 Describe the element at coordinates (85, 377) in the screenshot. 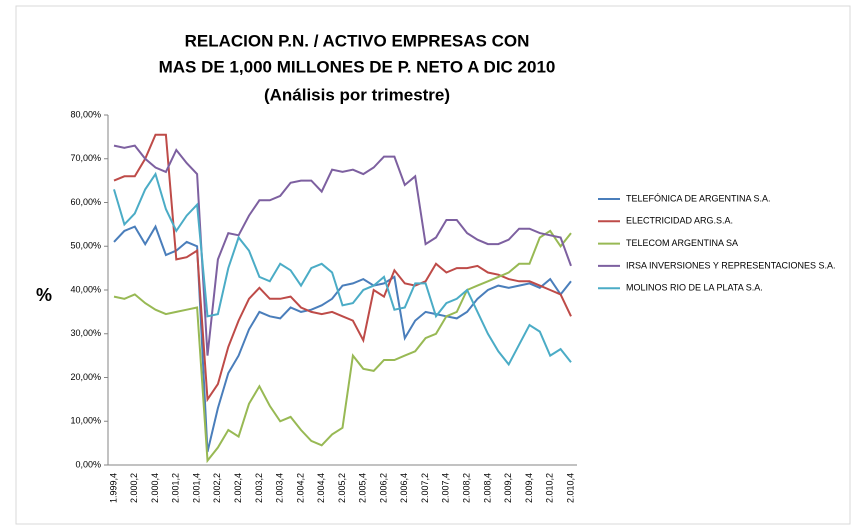

I see `y-tick-label: 20,00%` at that location.